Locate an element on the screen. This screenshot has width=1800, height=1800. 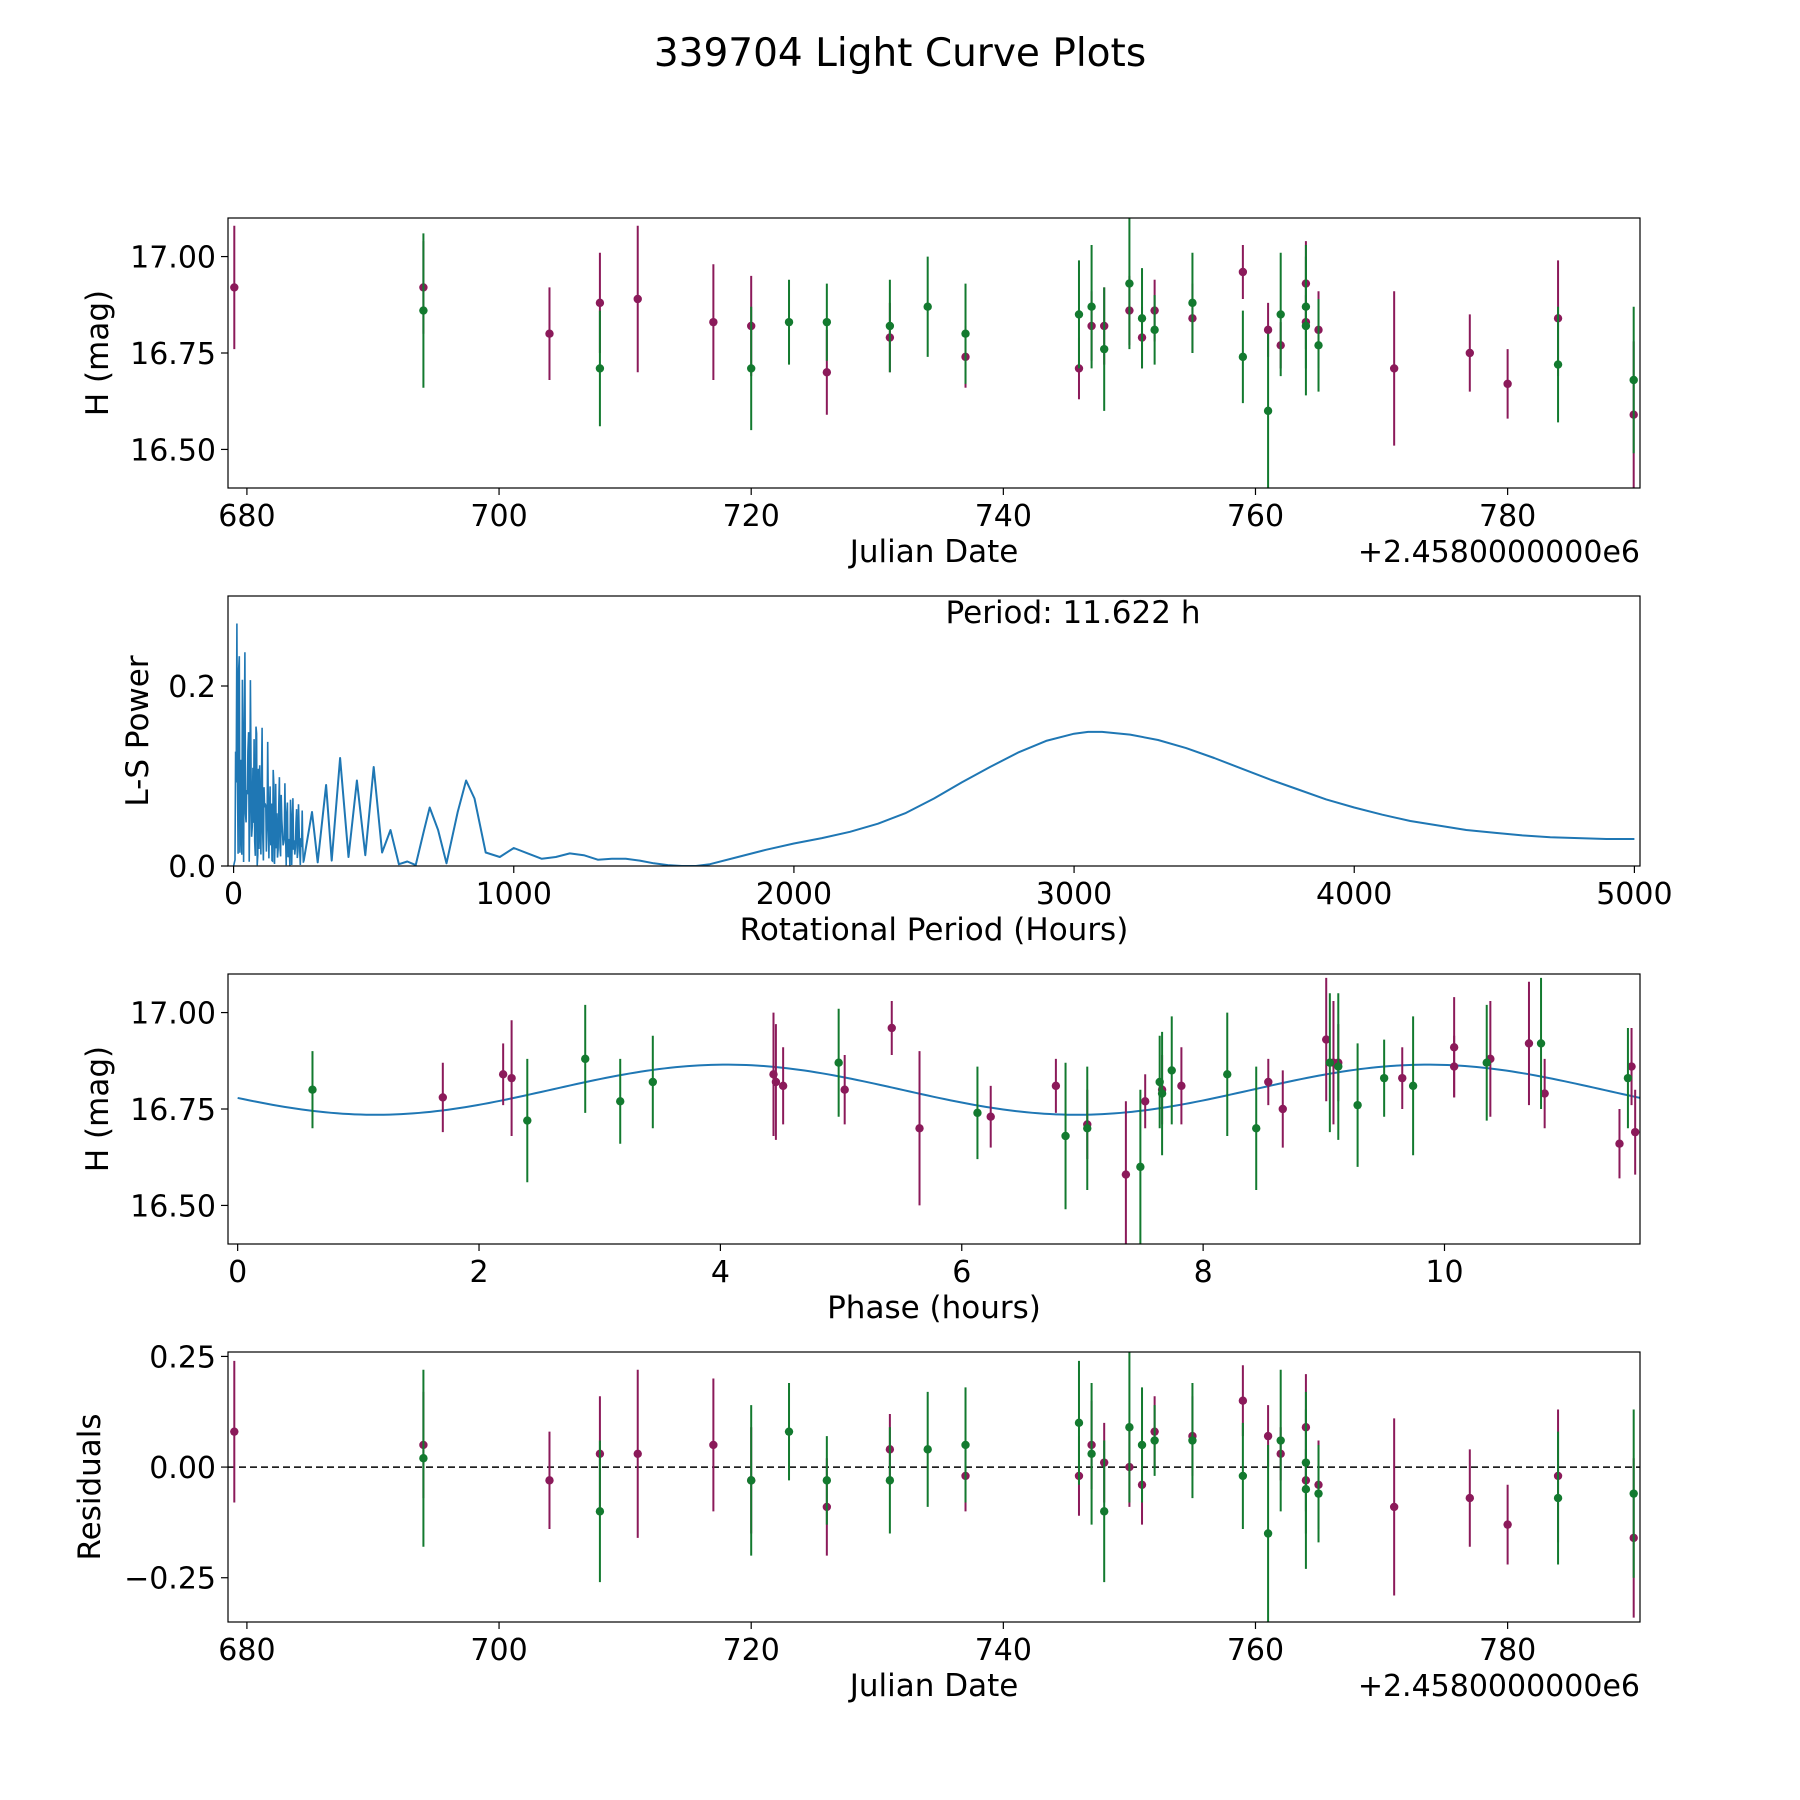
phased-axes-frame is located at coordinates (934, 1109).